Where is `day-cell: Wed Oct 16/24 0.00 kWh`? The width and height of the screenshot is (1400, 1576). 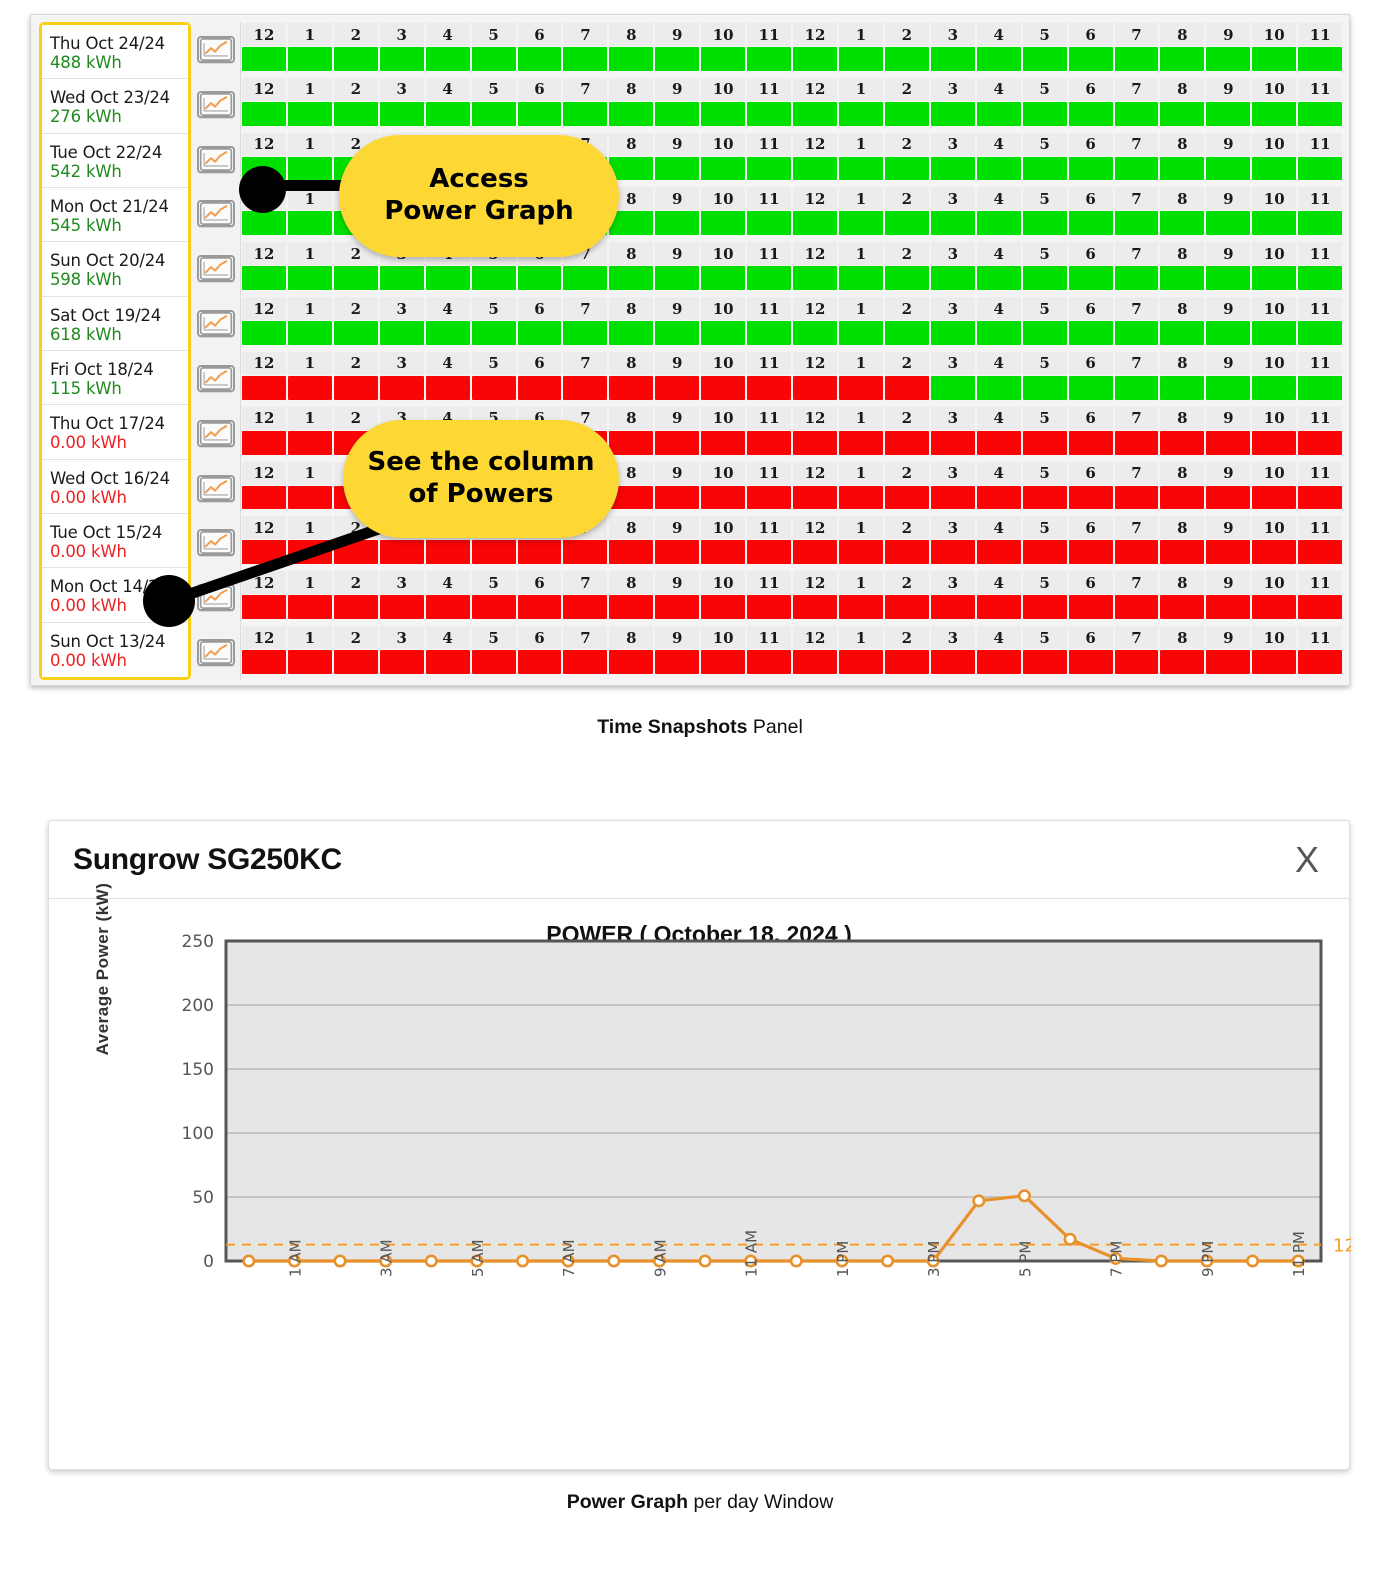
day-cell: Wed Oct 16/24 0.00 kWh is located at coordinates (115, 486).